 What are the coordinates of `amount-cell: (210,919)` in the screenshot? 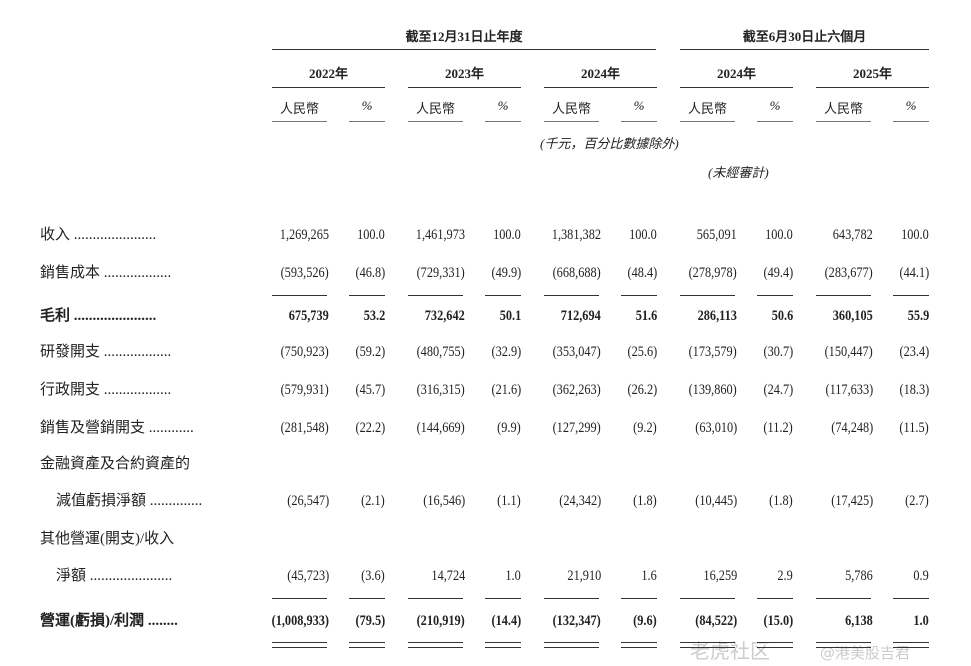 It's located at (440, 621).